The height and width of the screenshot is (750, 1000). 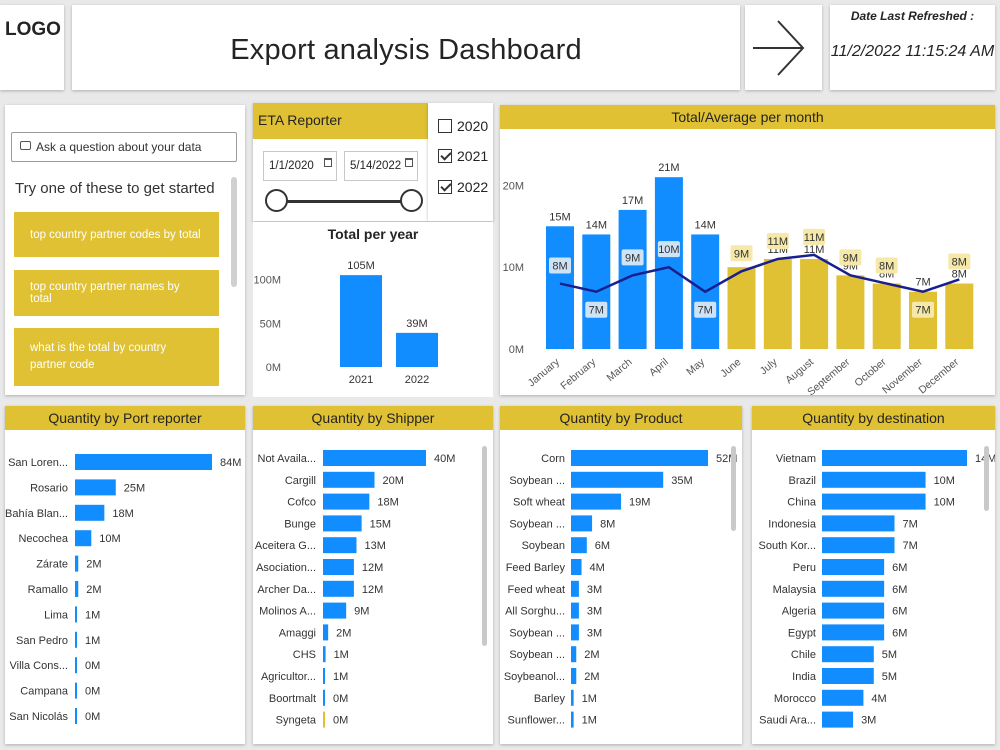 I want to click on data-label: 8M, so click(x=959, y=275).